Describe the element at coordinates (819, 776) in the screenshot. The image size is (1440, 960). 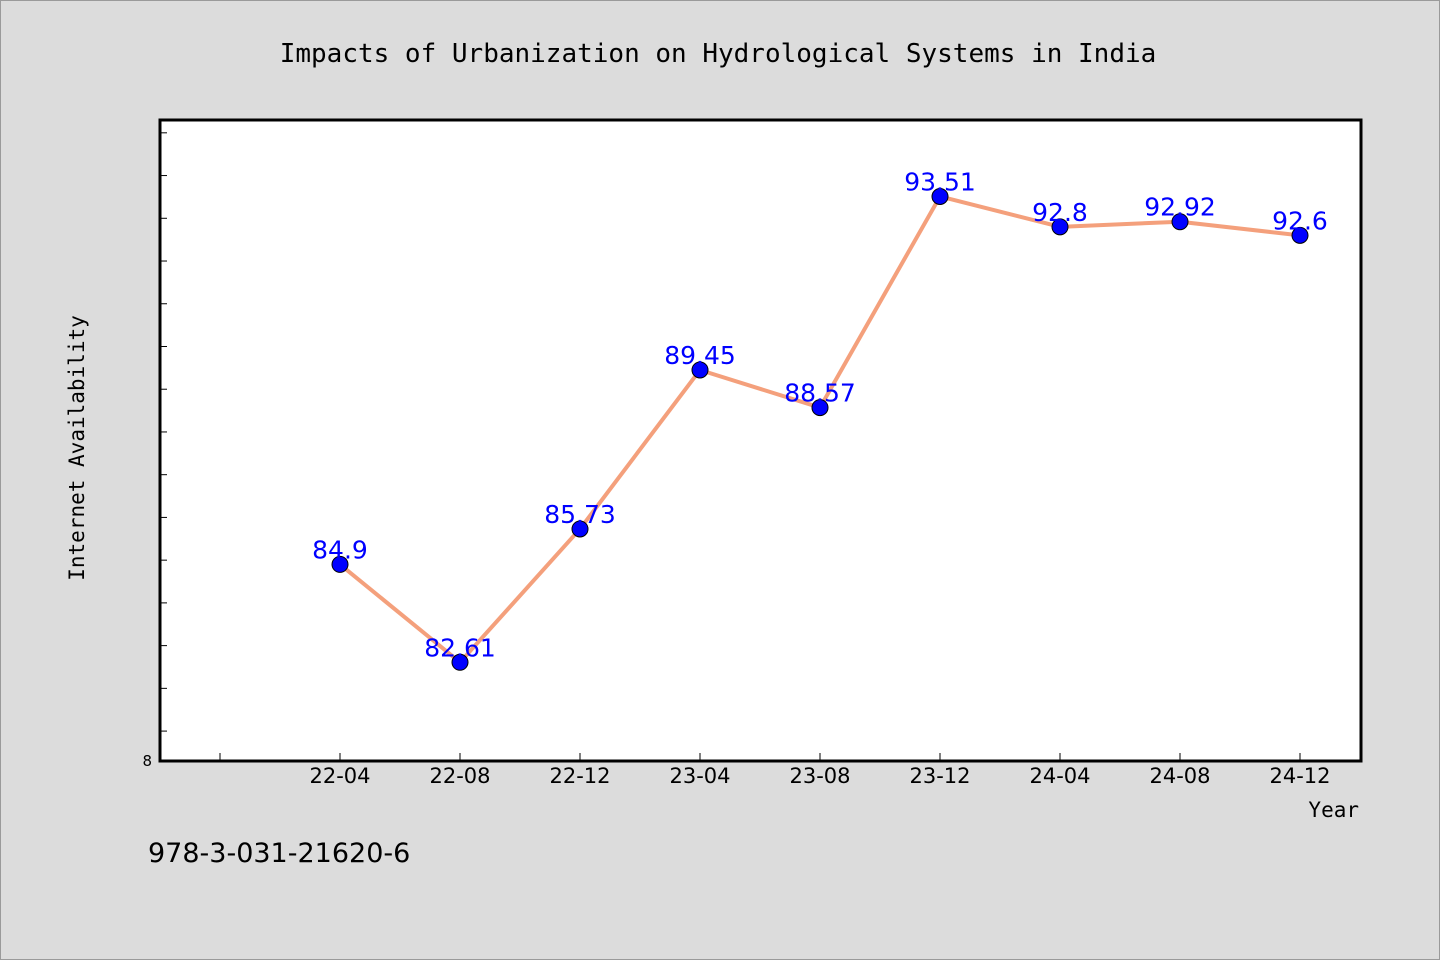
I see `x-tick-label: 23-08` at that location.